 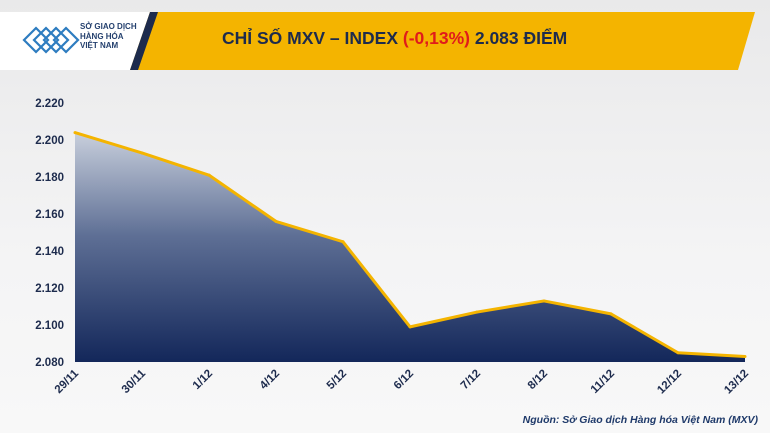 I want to click on y-tick-label: 2.200, so click(x=49, y=141).